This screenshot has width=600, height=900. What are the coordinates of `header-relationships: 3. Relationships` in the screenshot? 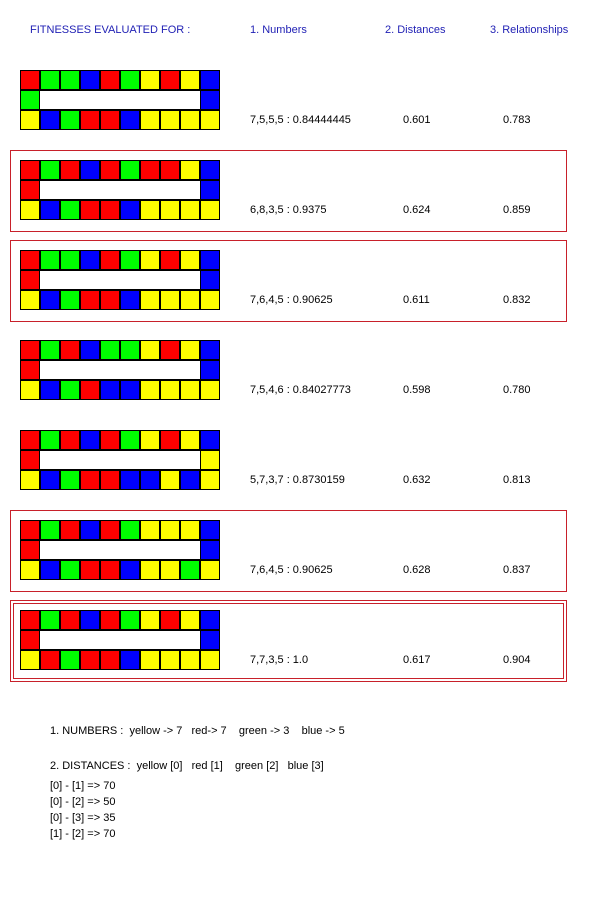 It's located at (529, 30).